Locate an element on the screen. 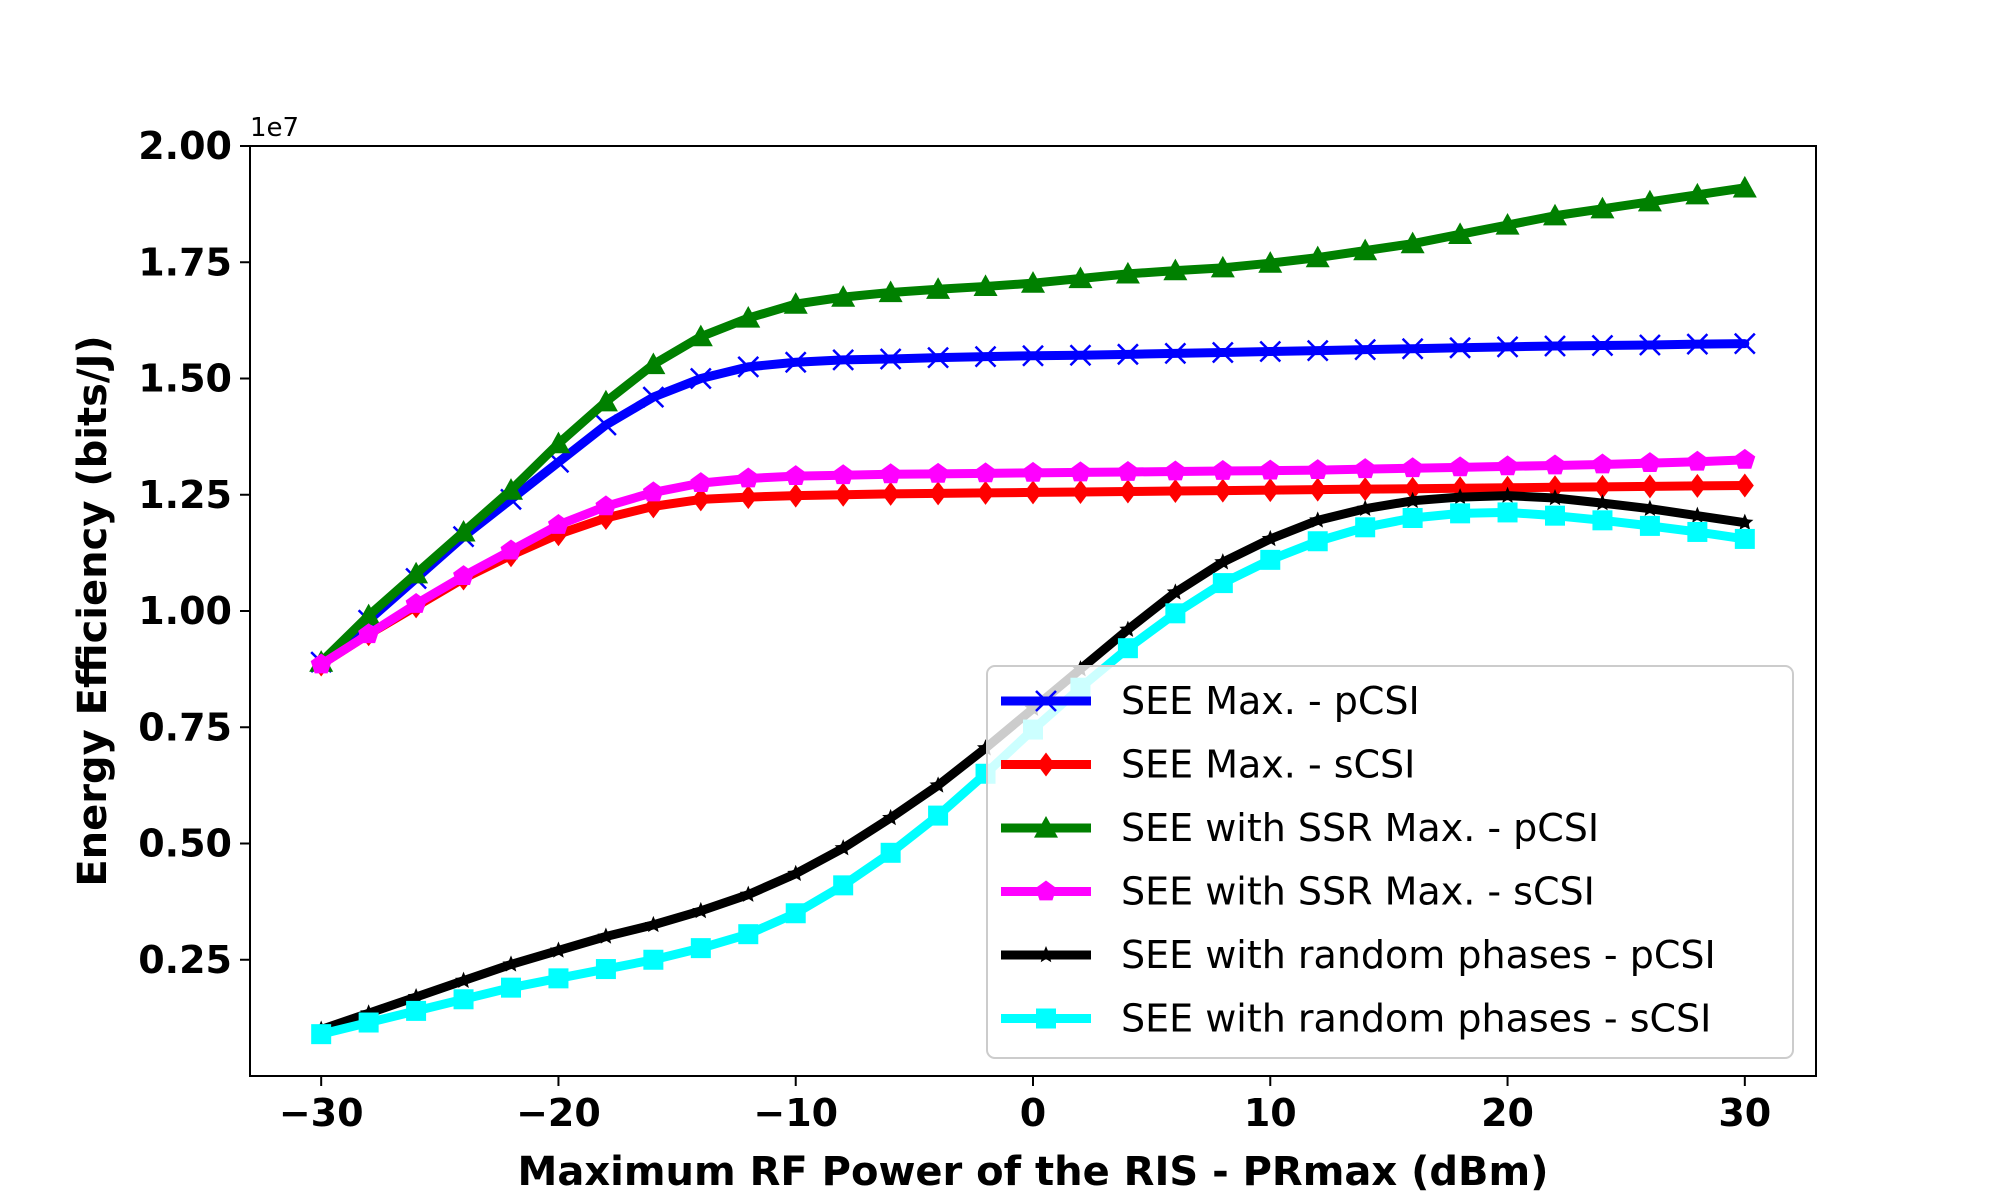  legend-item: SEE Max. - sCSI is located at coordinates (1208, 765).